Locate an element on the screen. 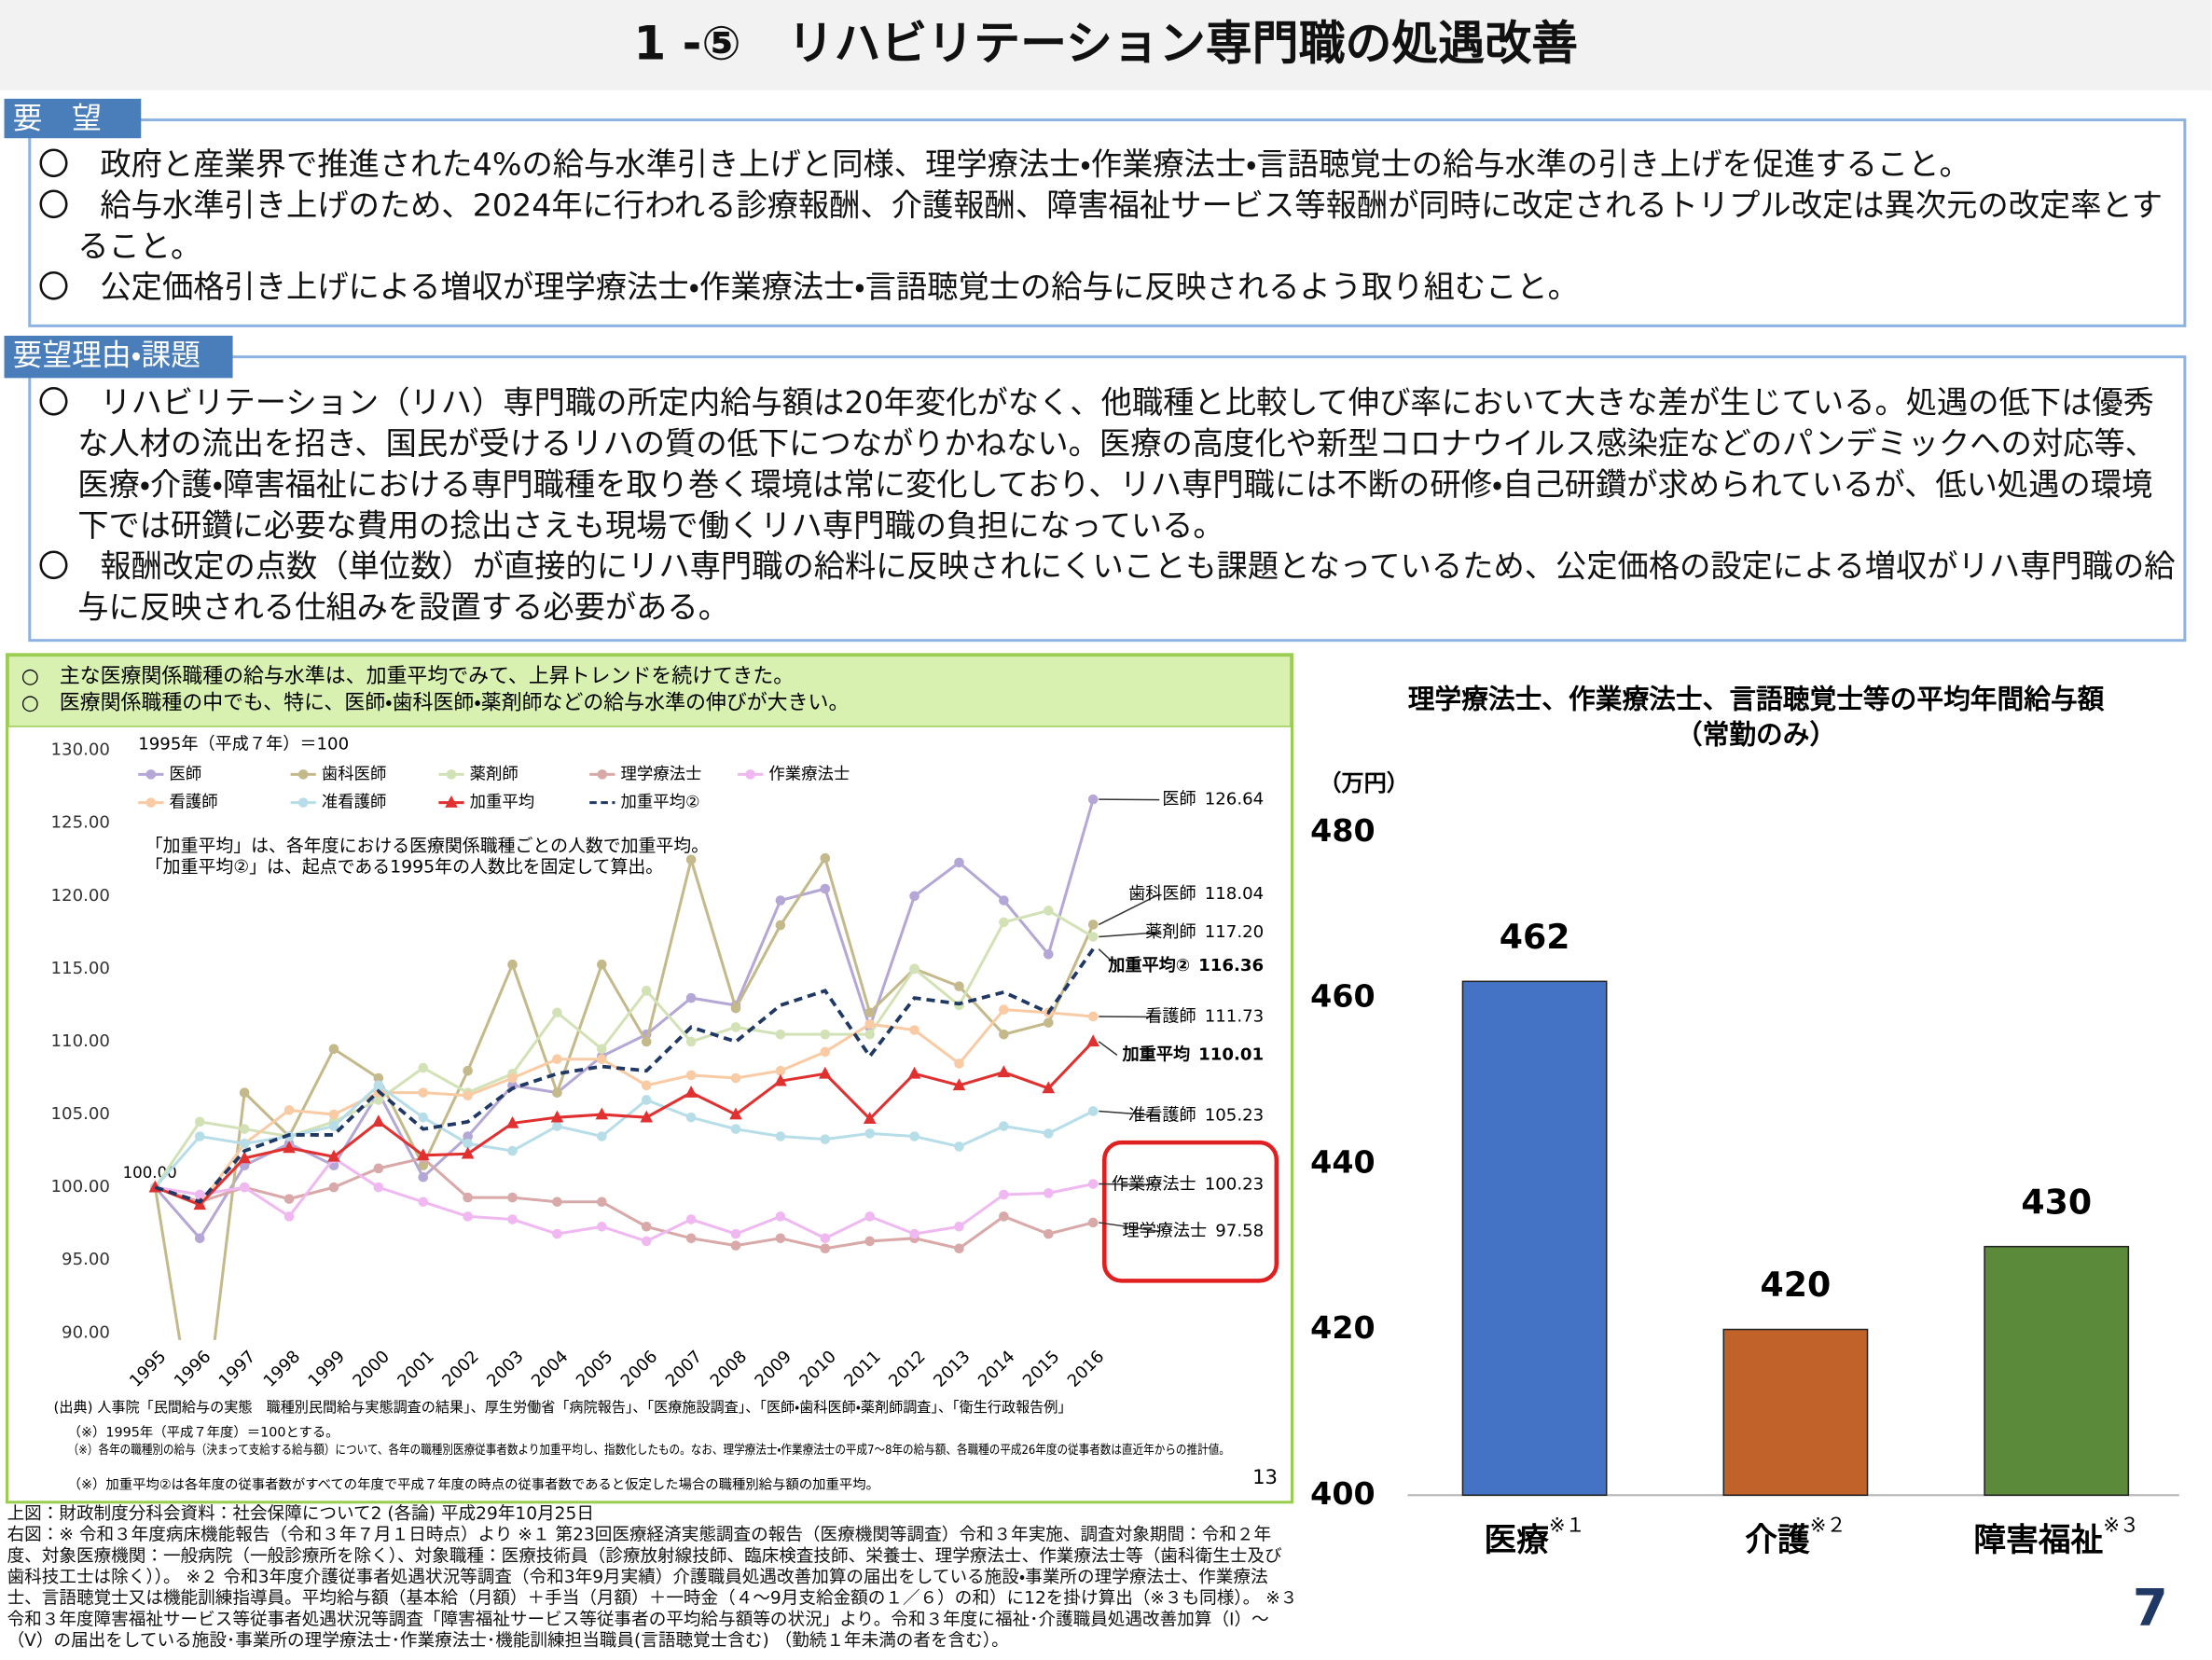 The image size is (2212, 1660). end-label-name: 准看護師 is located at coordinates (1162, 1115).